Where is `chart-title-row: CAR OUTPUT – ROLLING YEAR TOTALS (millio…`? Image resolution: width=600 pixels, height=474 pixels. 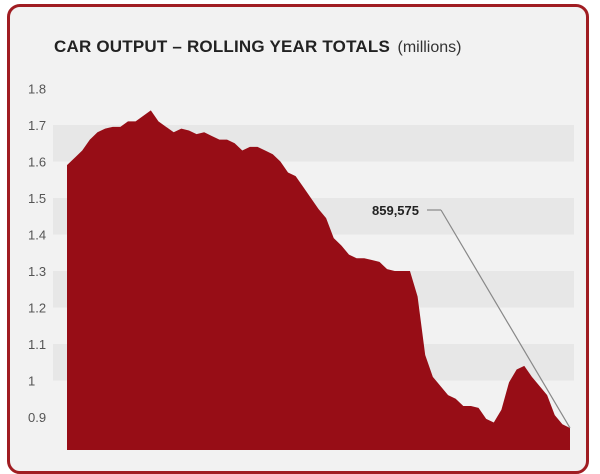
chart-title-row: CAR OUTPUT – ROLLING YEAR TOTALS (millio… is located at coordinates (257, 47).